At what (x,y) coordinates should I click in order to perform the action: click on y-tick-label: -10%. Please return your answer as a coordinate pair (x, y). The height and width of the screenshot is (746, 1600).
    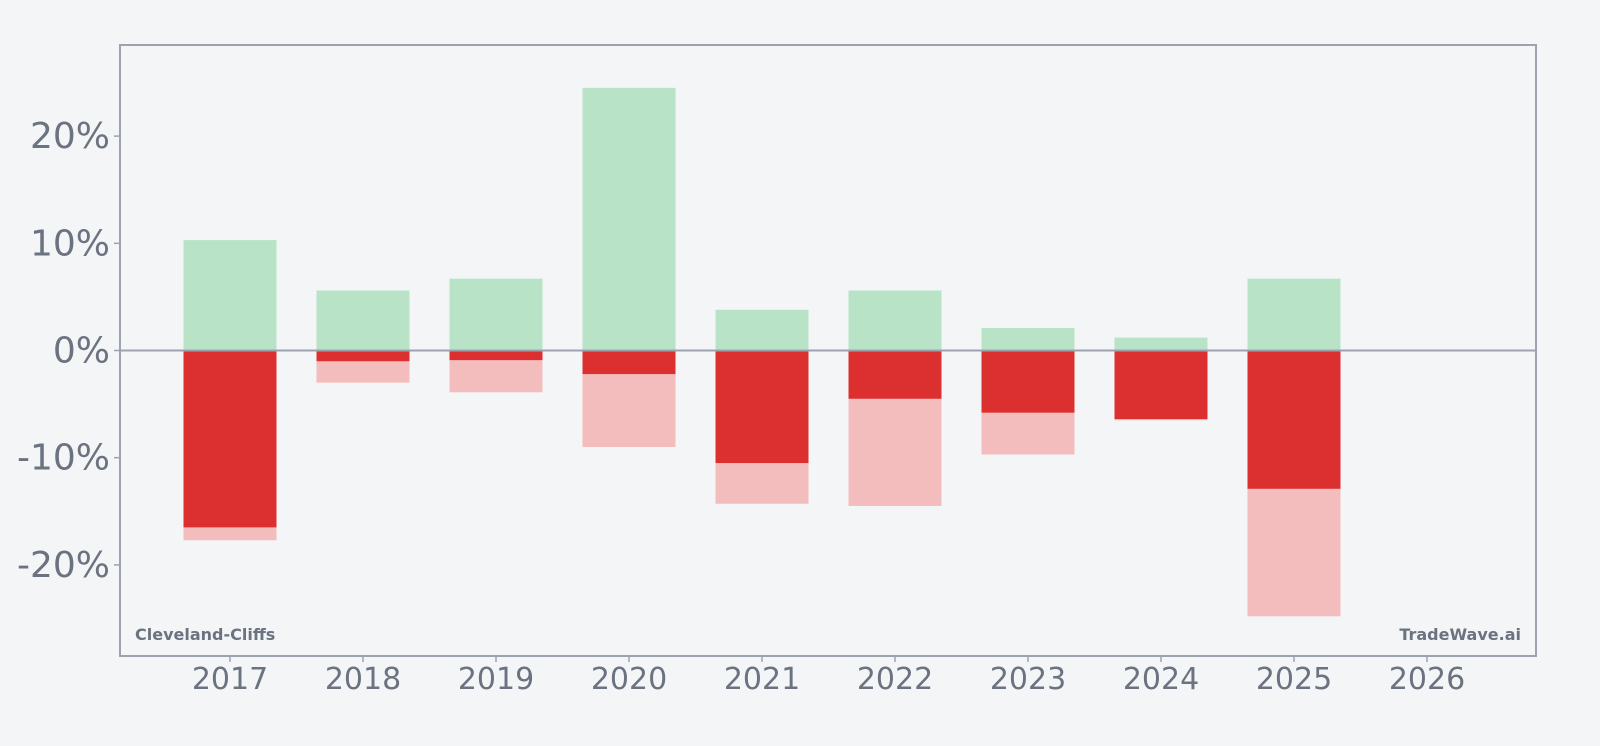
    Looking at the image, I should click on (63, 458).